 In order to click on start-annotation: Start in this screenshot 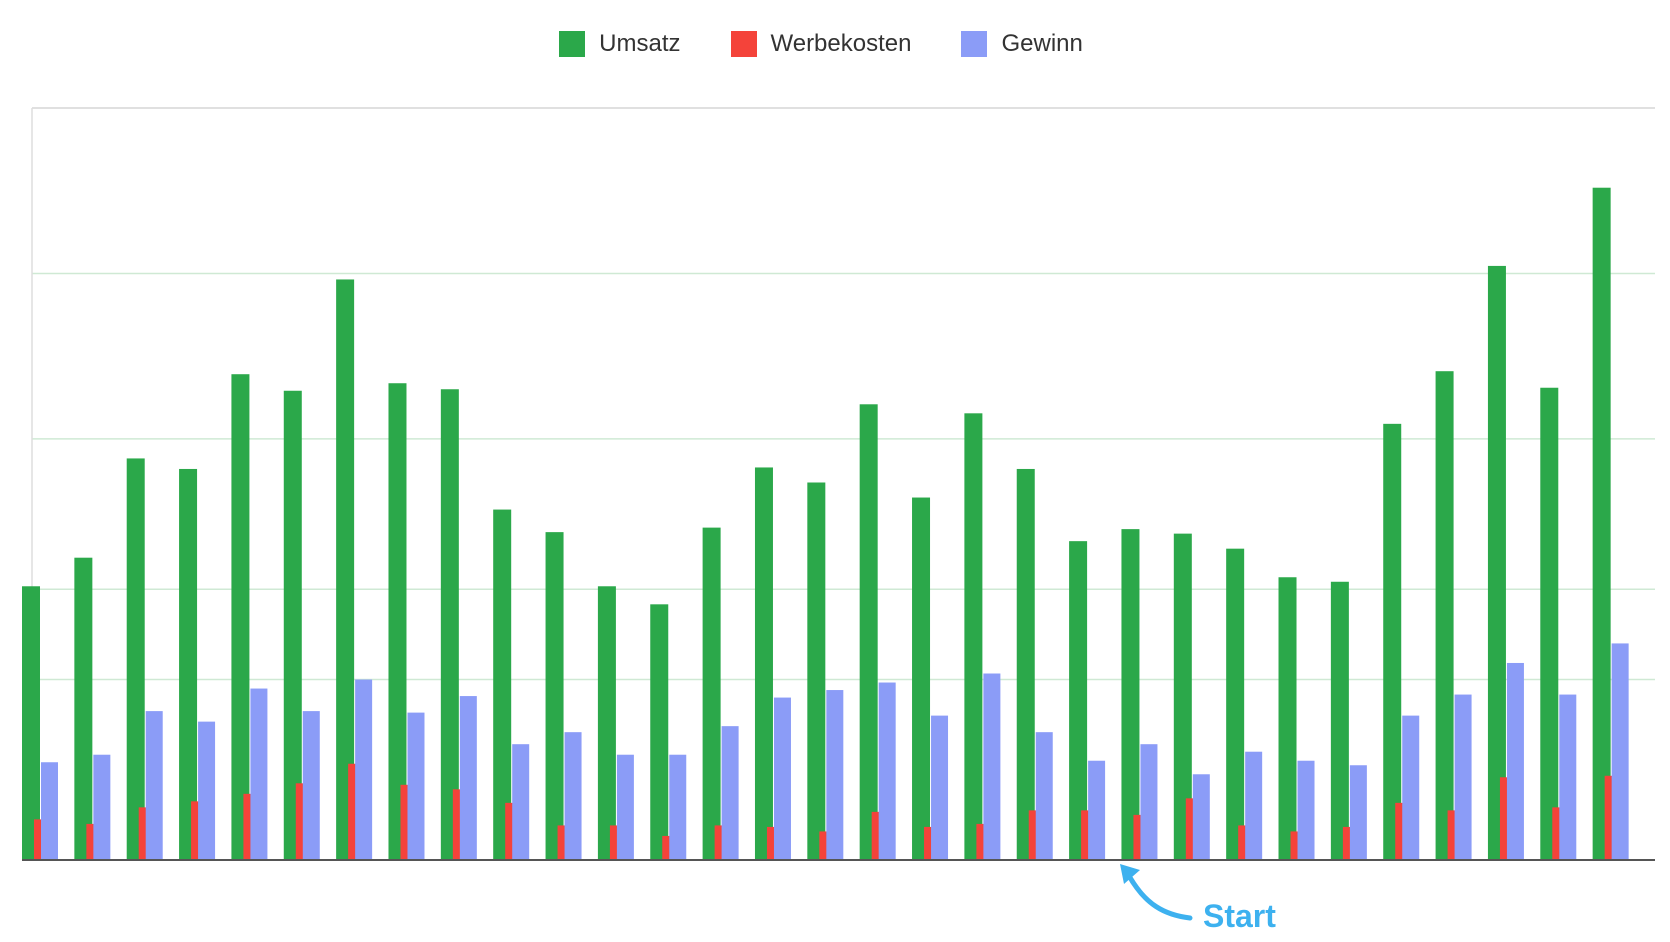, I will do `click(1239, 916)`.